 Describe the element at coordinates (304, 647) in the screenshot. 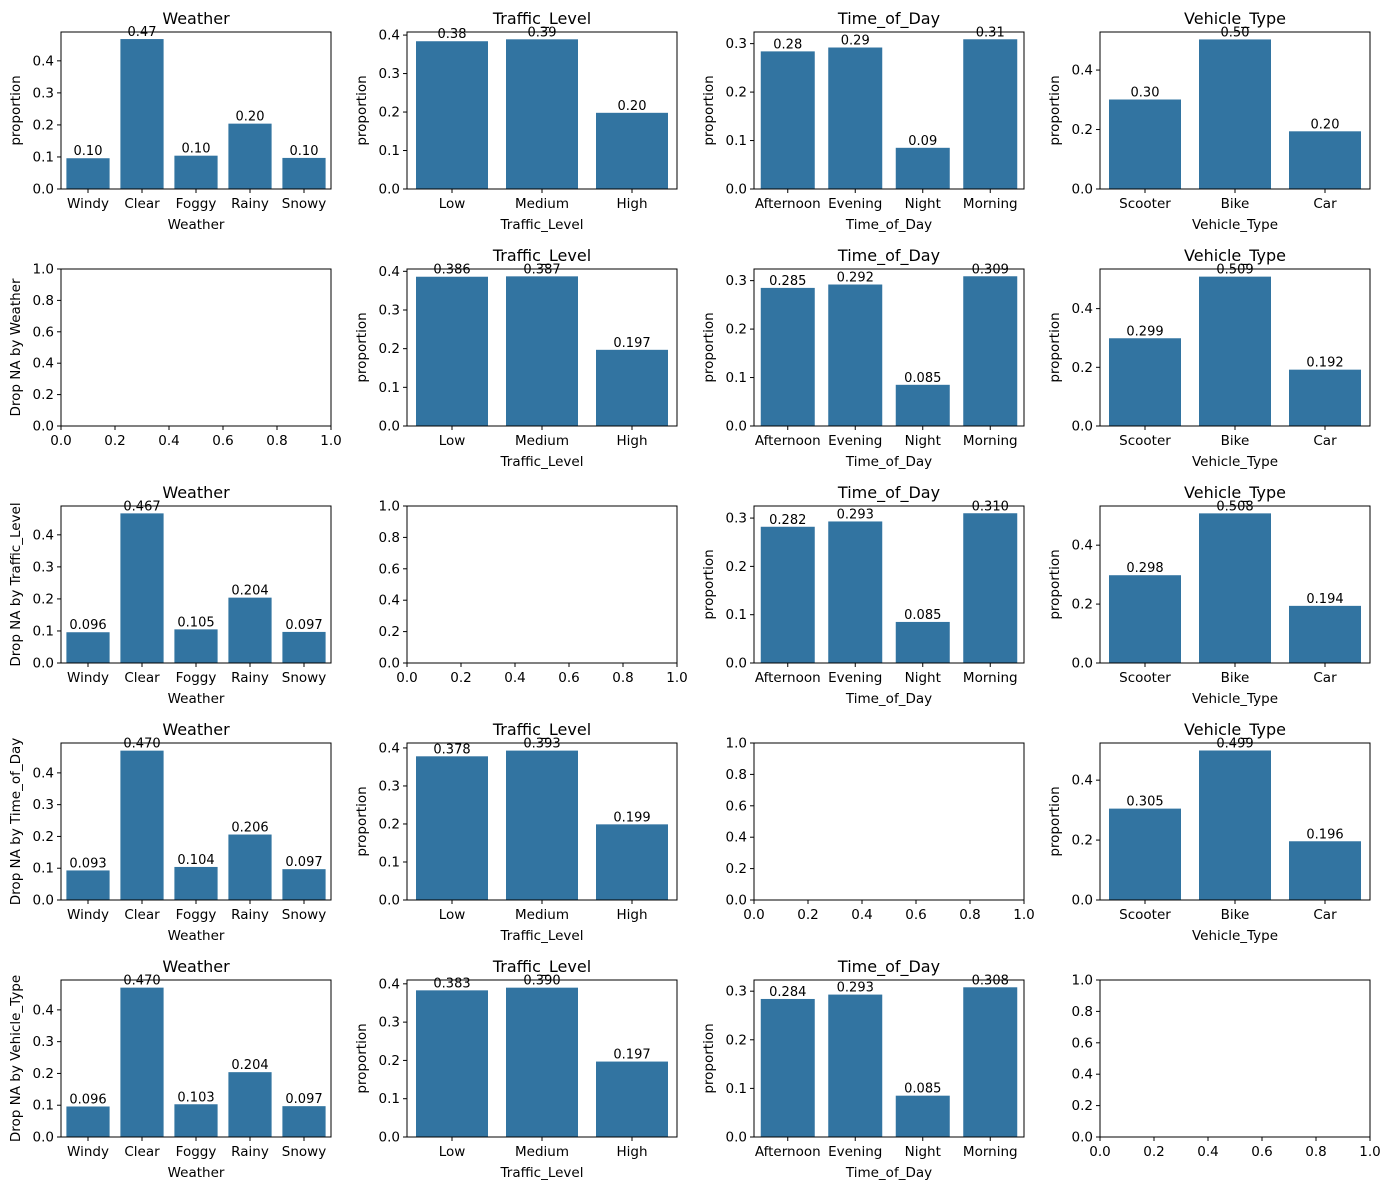

I see `bar-snowy` at that location.